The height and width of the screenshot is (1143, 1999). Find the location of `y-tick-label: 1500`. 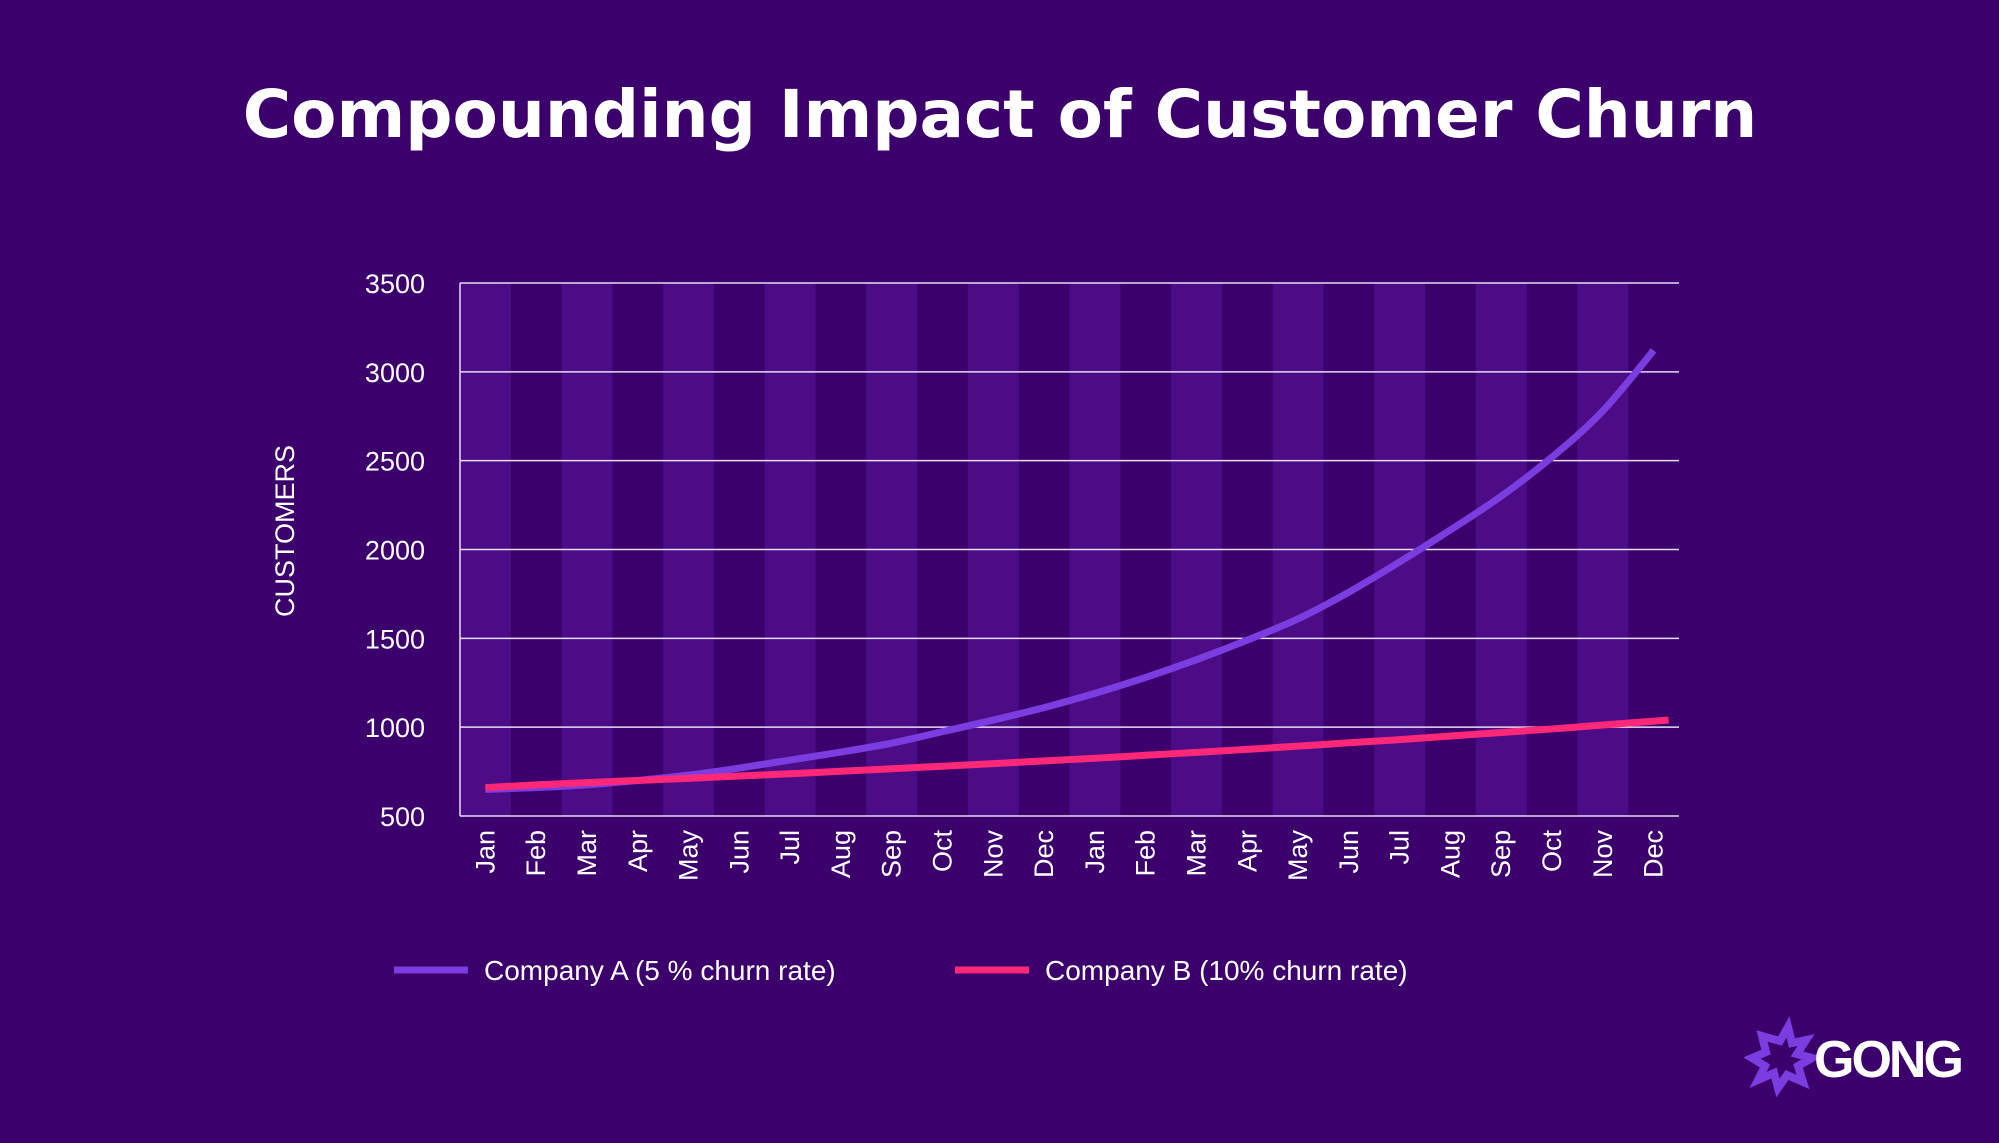

y-tick-label: 1500 is located at coordinates (395, 639).